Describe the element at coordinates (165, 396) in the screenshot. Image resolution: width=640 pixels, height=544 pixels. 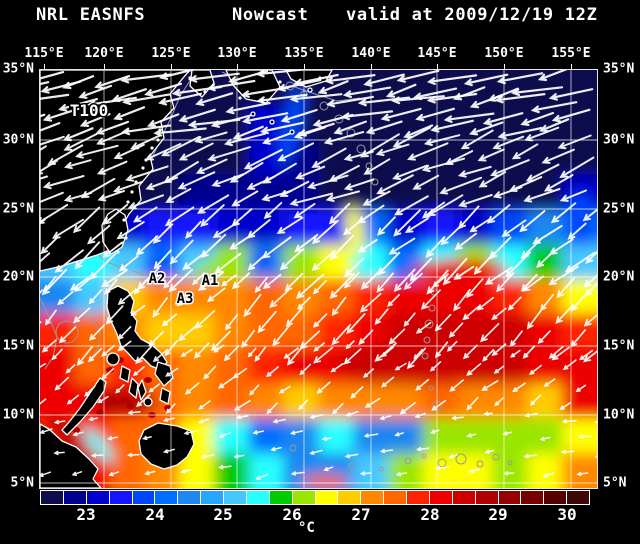
I see `land-leyte` at that location.